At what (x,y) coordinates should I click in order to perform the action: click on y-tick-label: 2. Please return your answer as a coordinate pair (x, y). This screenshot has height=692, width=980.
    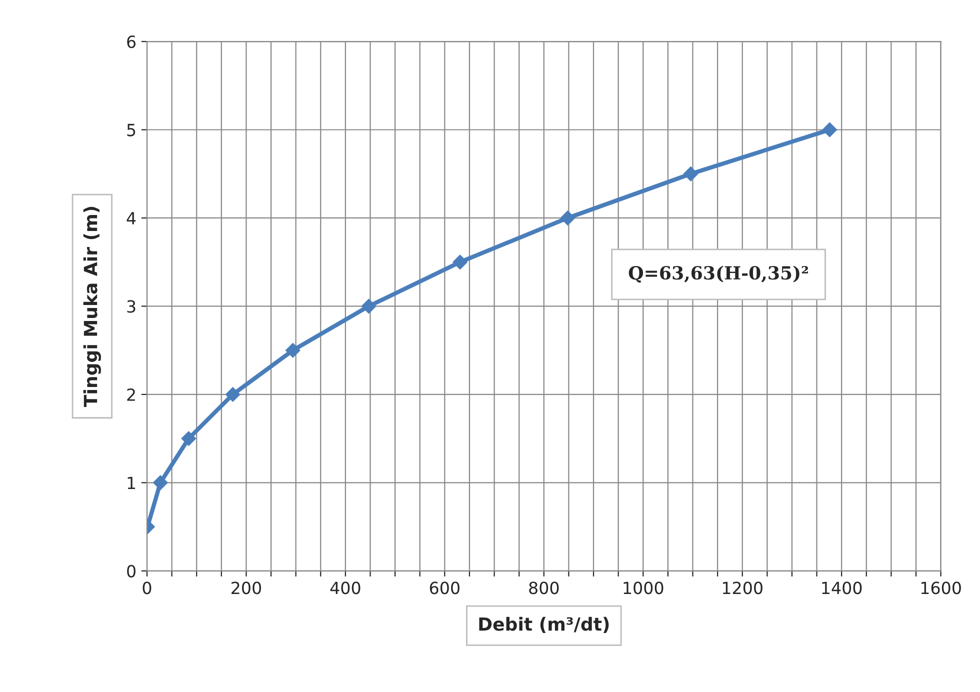
    Looking at the image, I should click on (131, 394).